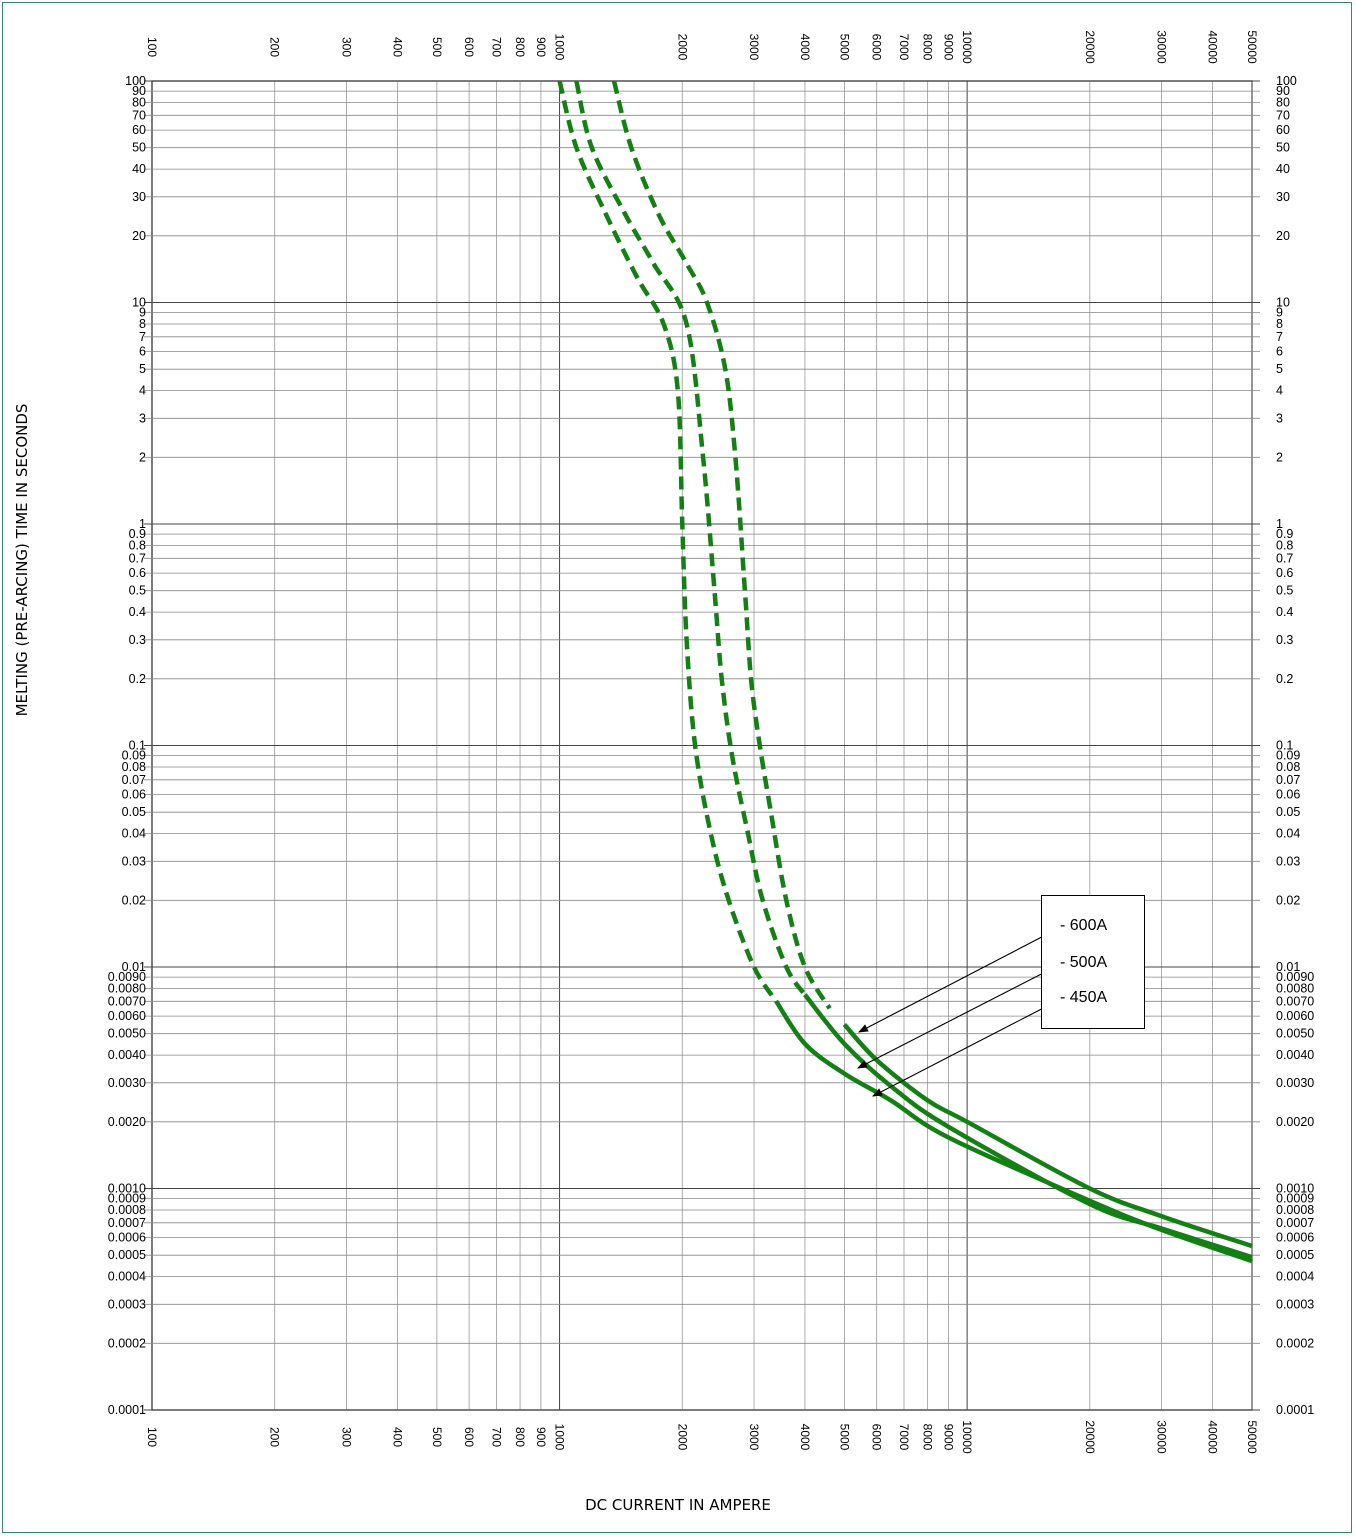  What do you see at coordinates (877, 1437) in the screenshot?
I see `x-tick-label-bottom: 6000` at bounding box center [877, 1437].